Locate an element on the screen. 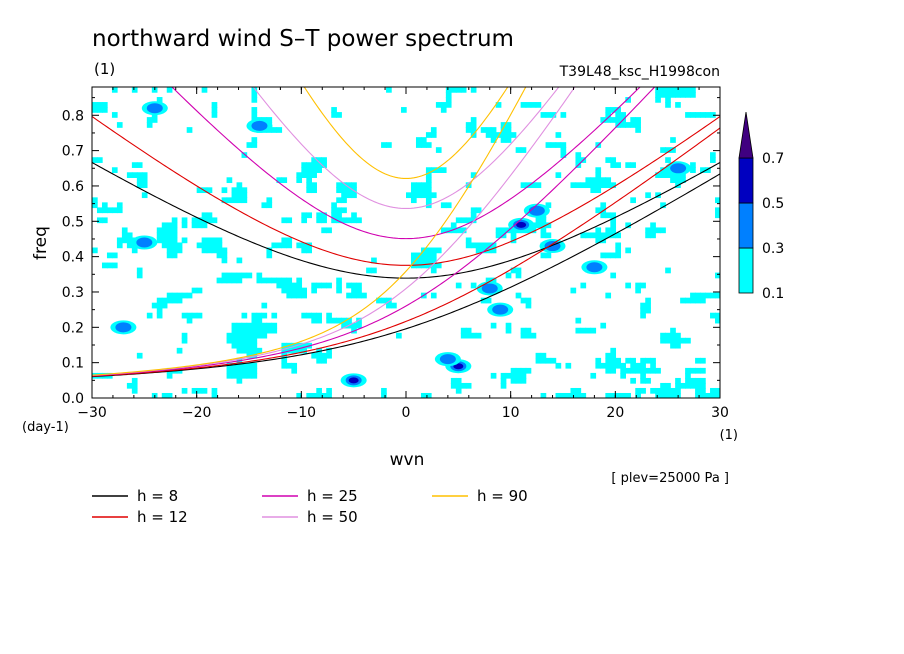 The width and height of the screenshot is (904, 654). dispersion-curve is located at coordinates (406, 148).